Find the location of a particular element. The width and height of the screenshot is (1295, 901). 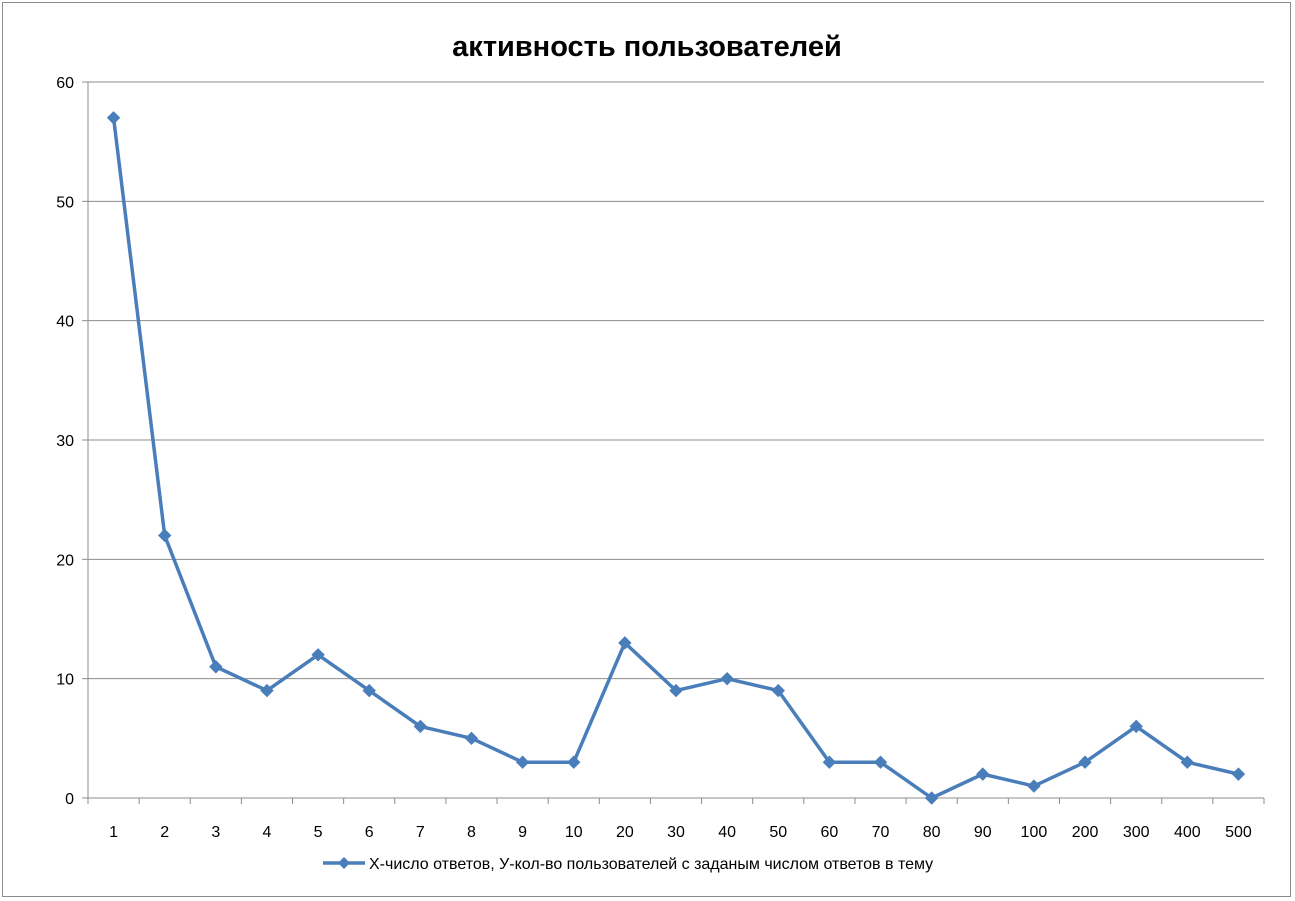

x-tick-label-2: 2 is located at coordinates (164, 832).